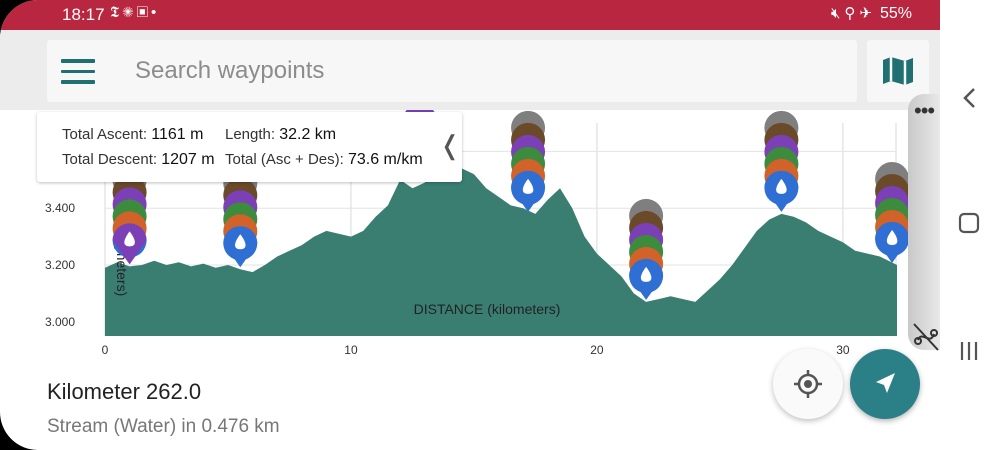  What do you see at coordinates (177, 134) in the screenshot?
I see `total-ascent-value: 1161 m` at bounding box center [177, 134].